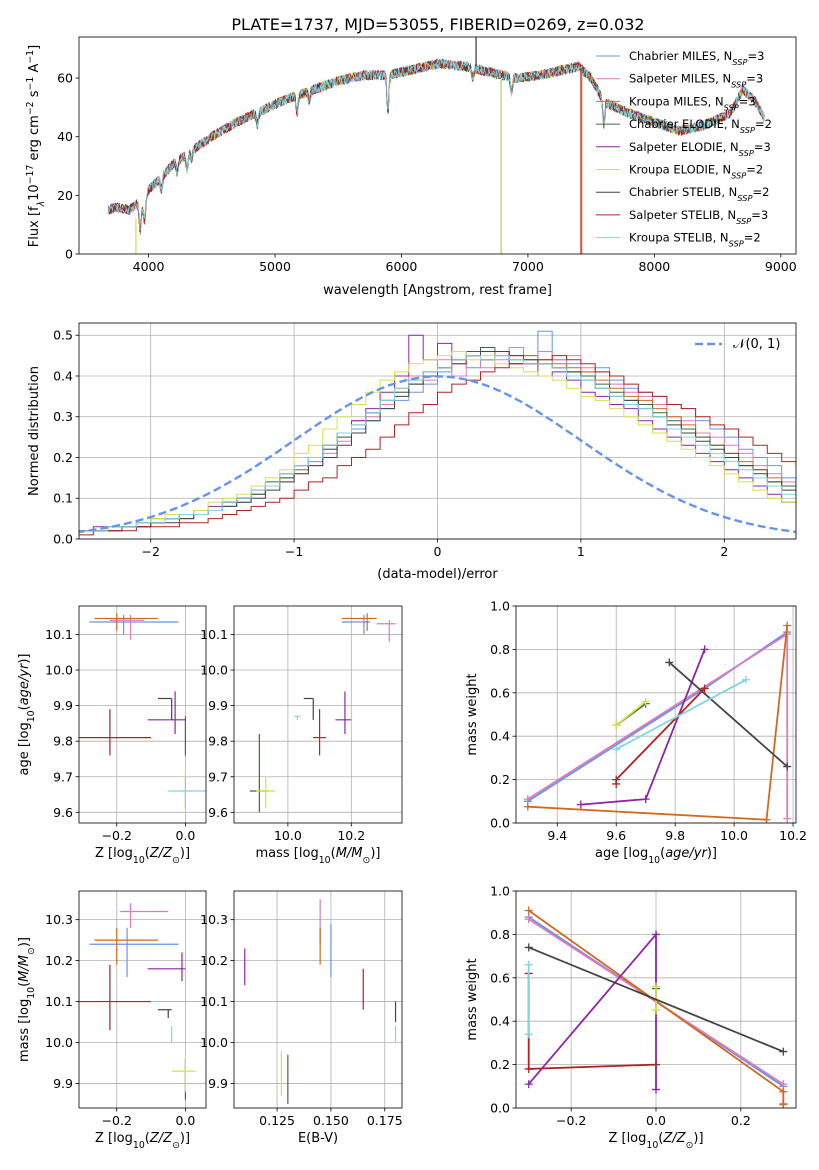  What do you see at coordinates (756, 344) in the screenshot?
I see `legend-label: 𝒩(0, 1)` at bounding box center [756, 344].